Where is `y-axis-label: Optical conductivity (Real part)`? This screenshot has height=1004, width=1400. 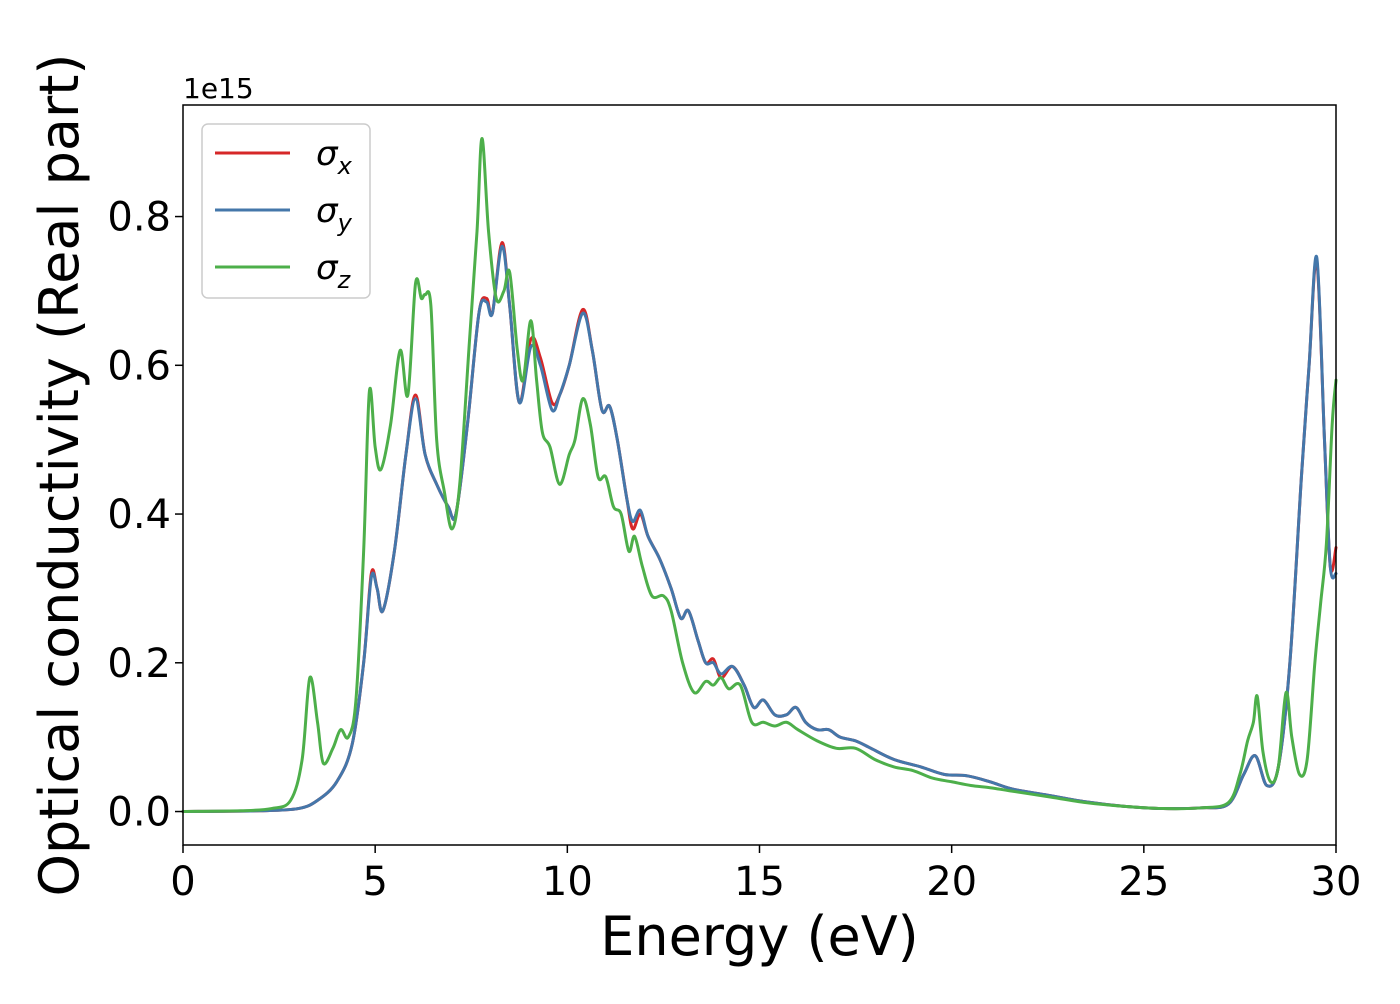 y-axis-label: Optical conductivity (Real part) is located at coordinates (59, 475).